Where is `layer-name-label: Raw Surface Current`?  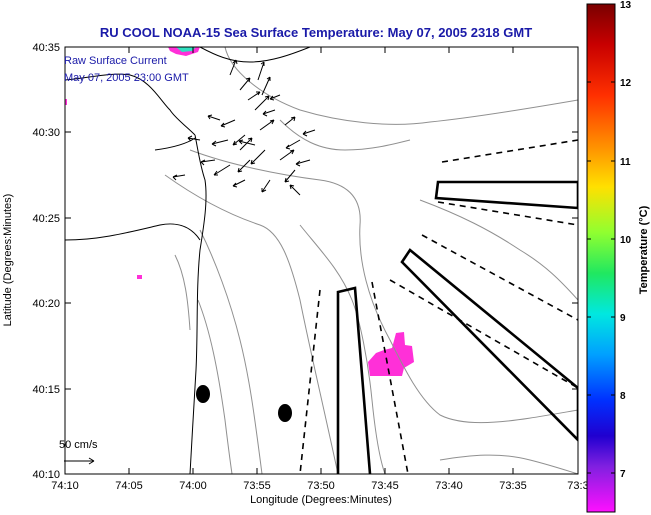 layer-name-label: Raw Surface Current is located at coordinates (115, 61).